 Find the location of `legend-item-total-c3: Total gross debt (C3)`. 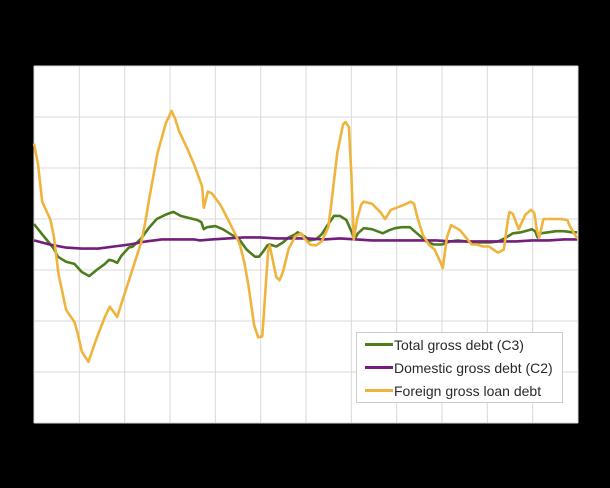

legend-item-total-c3: Total gross debt (C3) is located at coordinates (463, 344).